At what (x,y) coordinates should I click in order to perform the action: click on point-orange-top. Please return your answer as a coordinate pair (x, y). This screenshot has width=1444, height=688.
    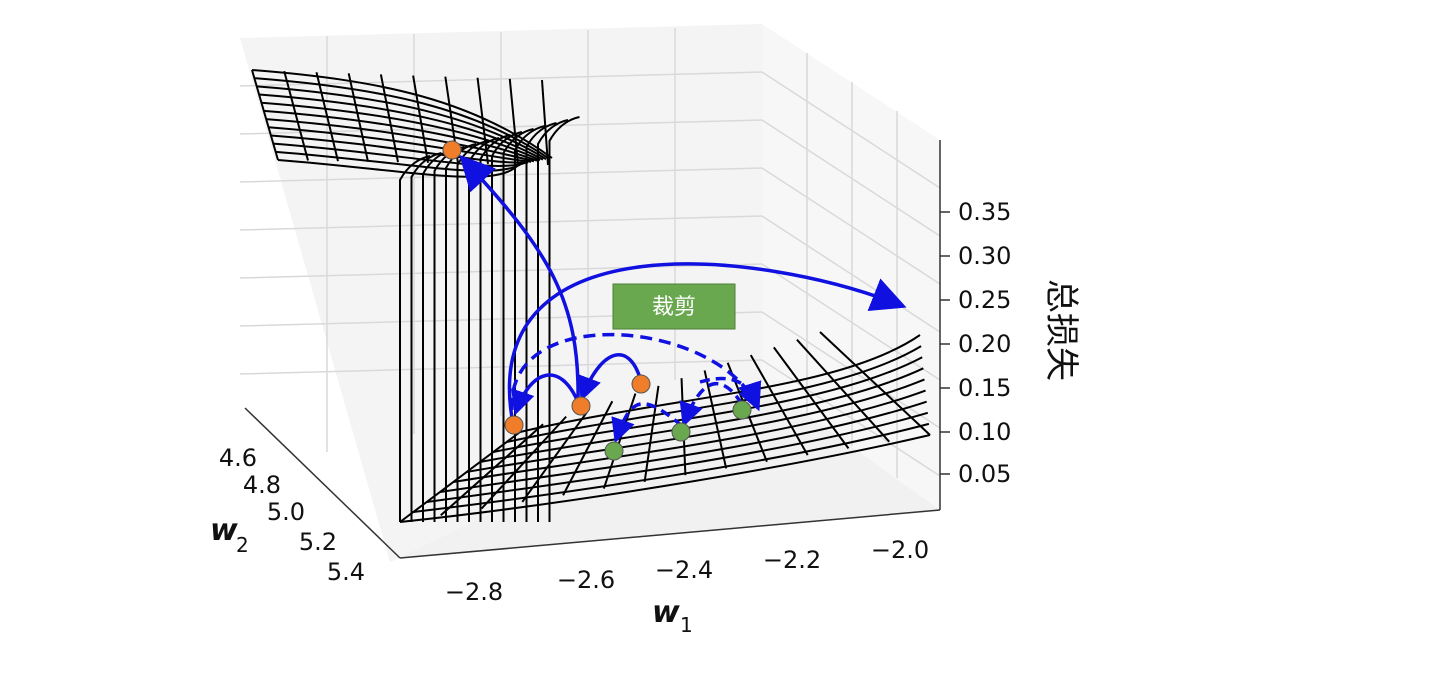
    Looking at the image, I should click on (452, 150).